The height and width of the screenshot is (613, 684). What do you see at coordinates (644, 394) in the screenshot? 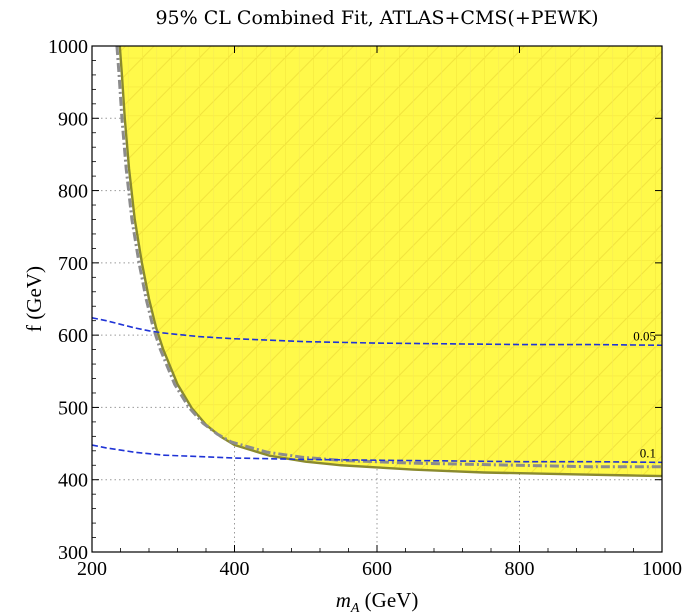
I see `contour-labels: 0.05 0.1` at bounding box center [644, 394].